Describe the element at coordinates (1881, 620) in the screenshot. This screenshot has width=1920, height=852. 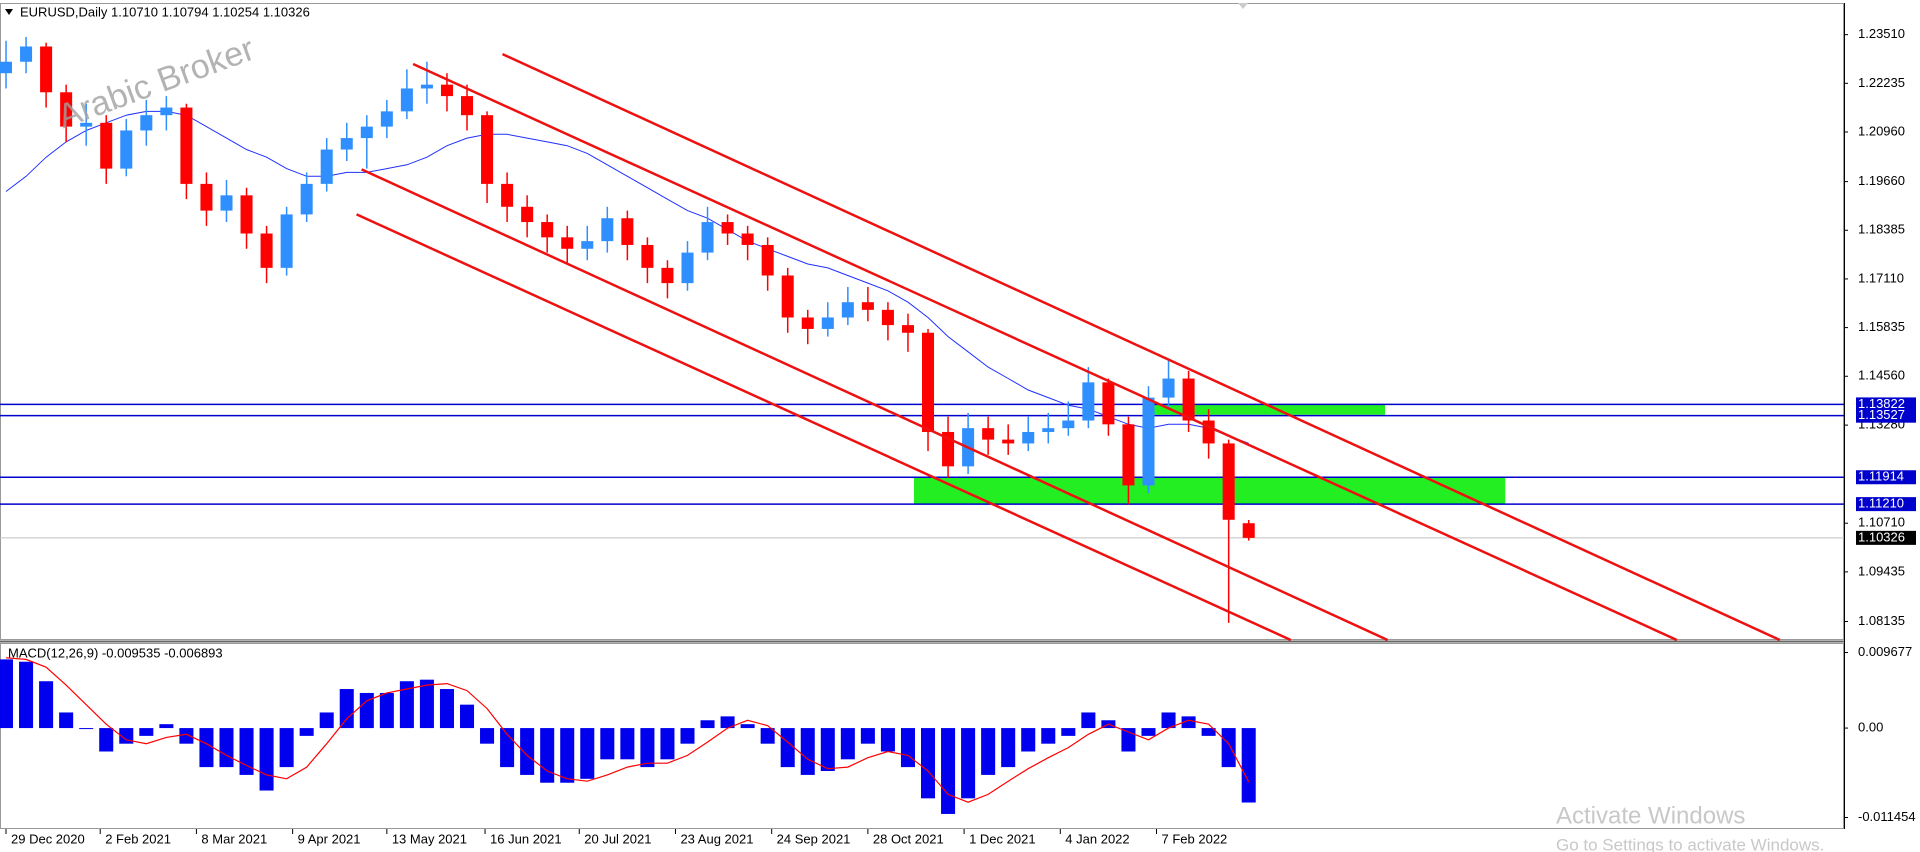
I see `y-tick-label: 1.08135` at that location.